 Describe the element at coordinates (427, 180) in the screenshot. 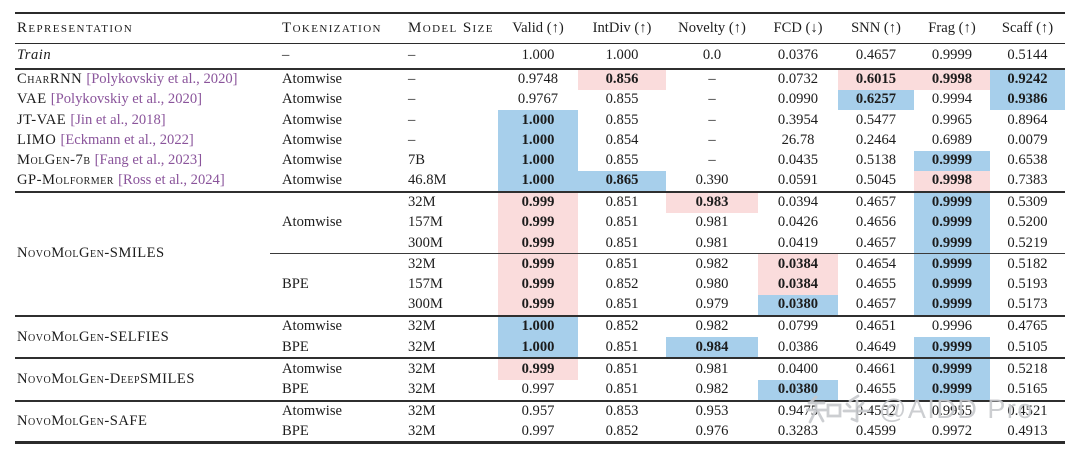

I see `cell-model-size: 46.8M` at that location.